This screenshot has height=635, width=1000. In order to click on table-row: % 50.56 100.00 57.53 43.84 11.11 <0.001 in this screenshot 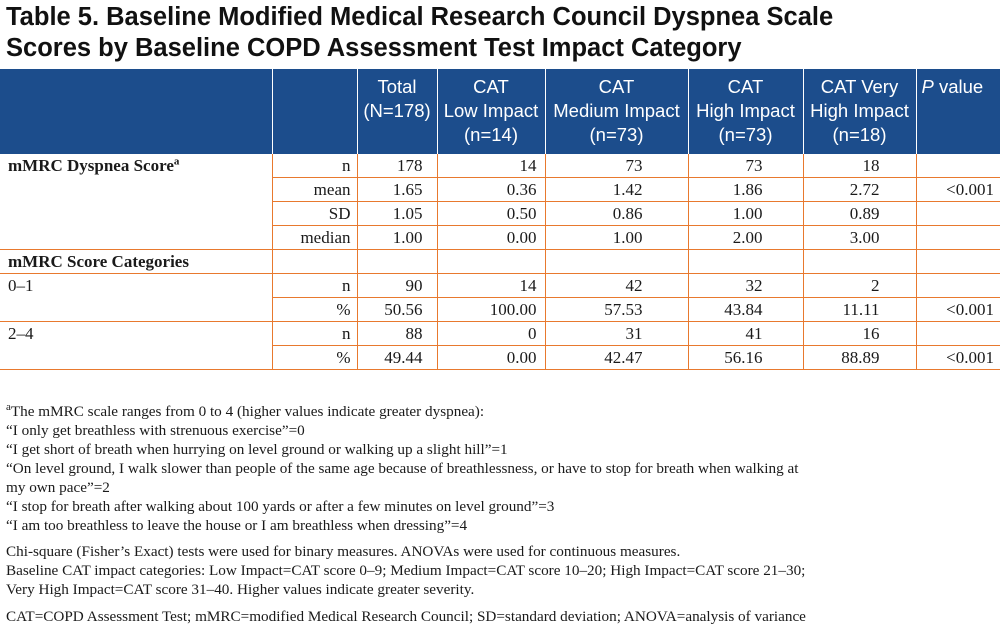, I will do `click(500, 309)`.